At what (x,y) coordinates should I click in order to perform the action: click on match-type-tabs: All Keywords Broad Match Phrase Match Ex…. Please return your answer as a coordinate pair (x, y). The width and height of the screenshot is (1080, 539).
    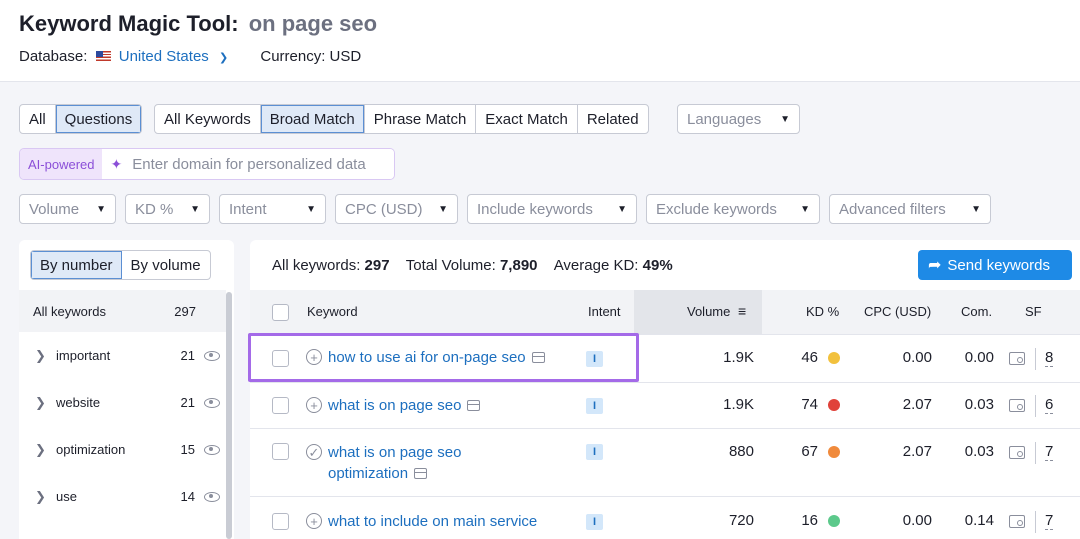
    Looking at the image, I should click on (401, 119).